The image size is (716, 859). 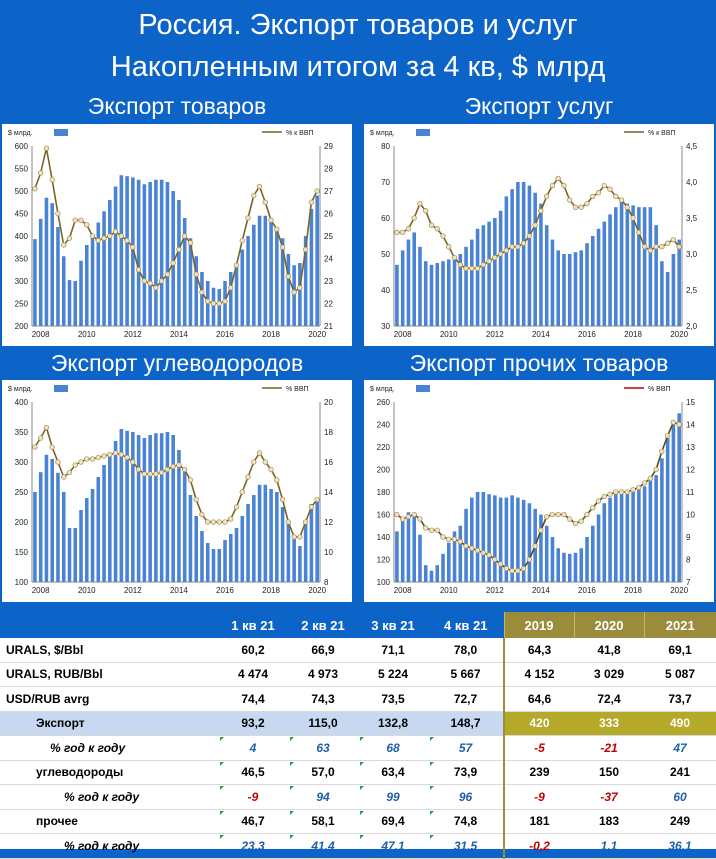 What do you see at coordinates (385, 290) in the screenshot?
I see `y-tick-label: 40` at bounding box center [385, 290].